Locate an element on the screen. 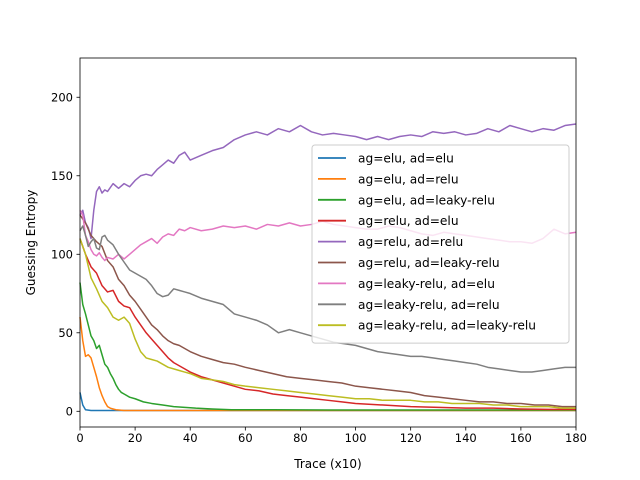 This screenshot has width=640, height=480. legend-entry: ag=leaky-relu, ad=leaky-relu is located at coordinates (447, 326).